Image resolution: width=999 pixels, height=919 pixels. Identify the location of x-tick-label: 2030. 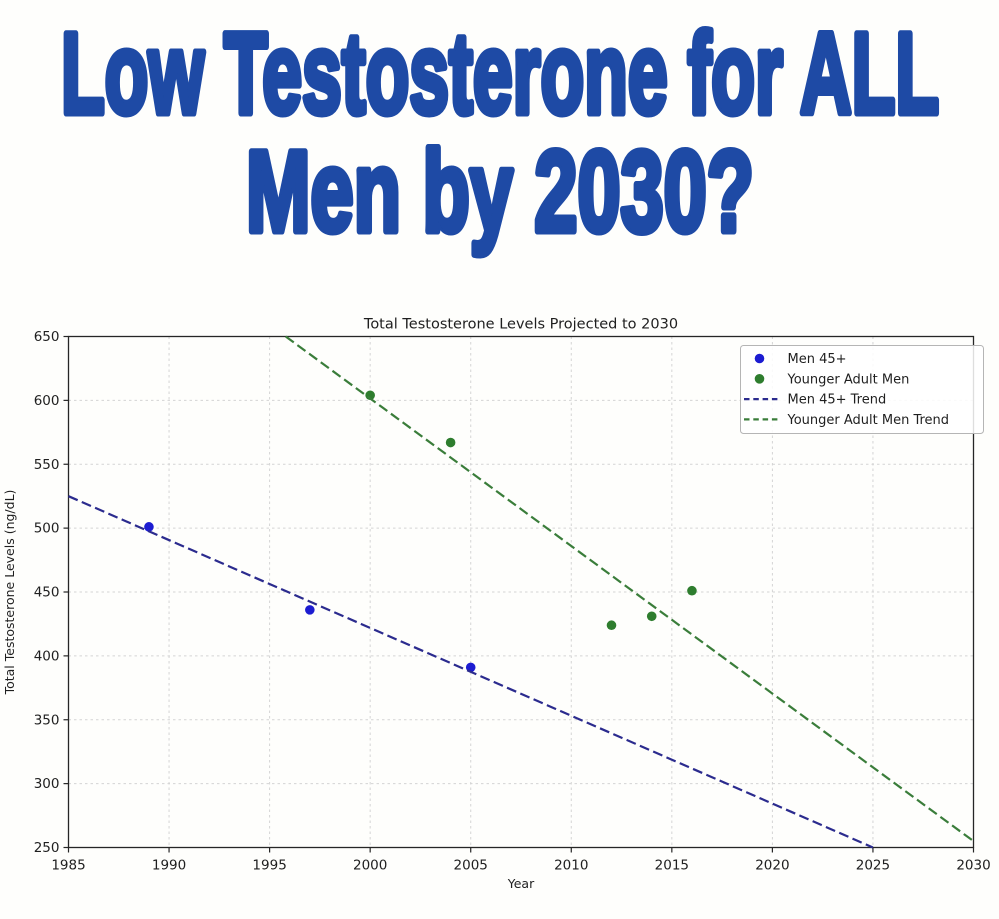
(973, 866).